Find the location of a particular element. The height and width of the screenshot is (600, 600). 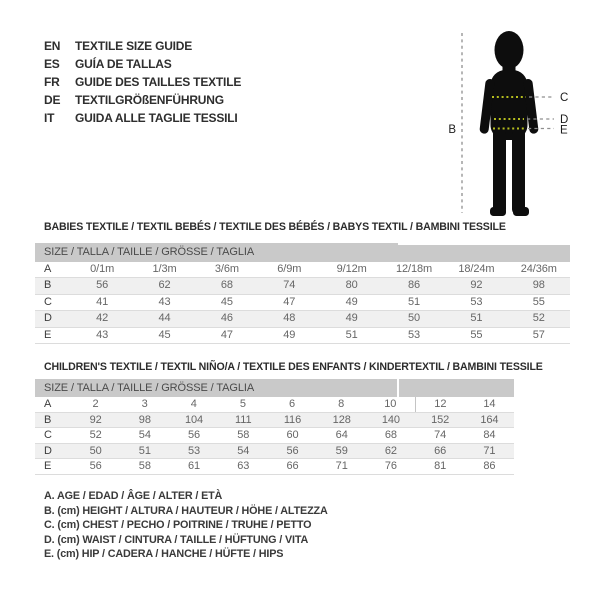

size-value-cell: 140 is located at coordinates (390, 419).